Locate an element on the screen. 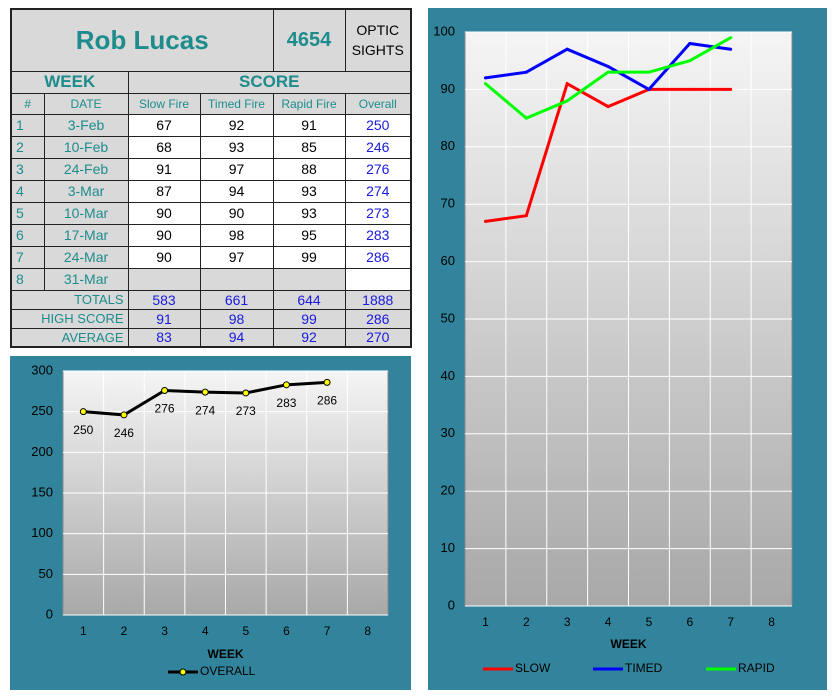 The width and height of the screenshot is (835, 699). table-cell: 95 is located at coordinates (309, 235).